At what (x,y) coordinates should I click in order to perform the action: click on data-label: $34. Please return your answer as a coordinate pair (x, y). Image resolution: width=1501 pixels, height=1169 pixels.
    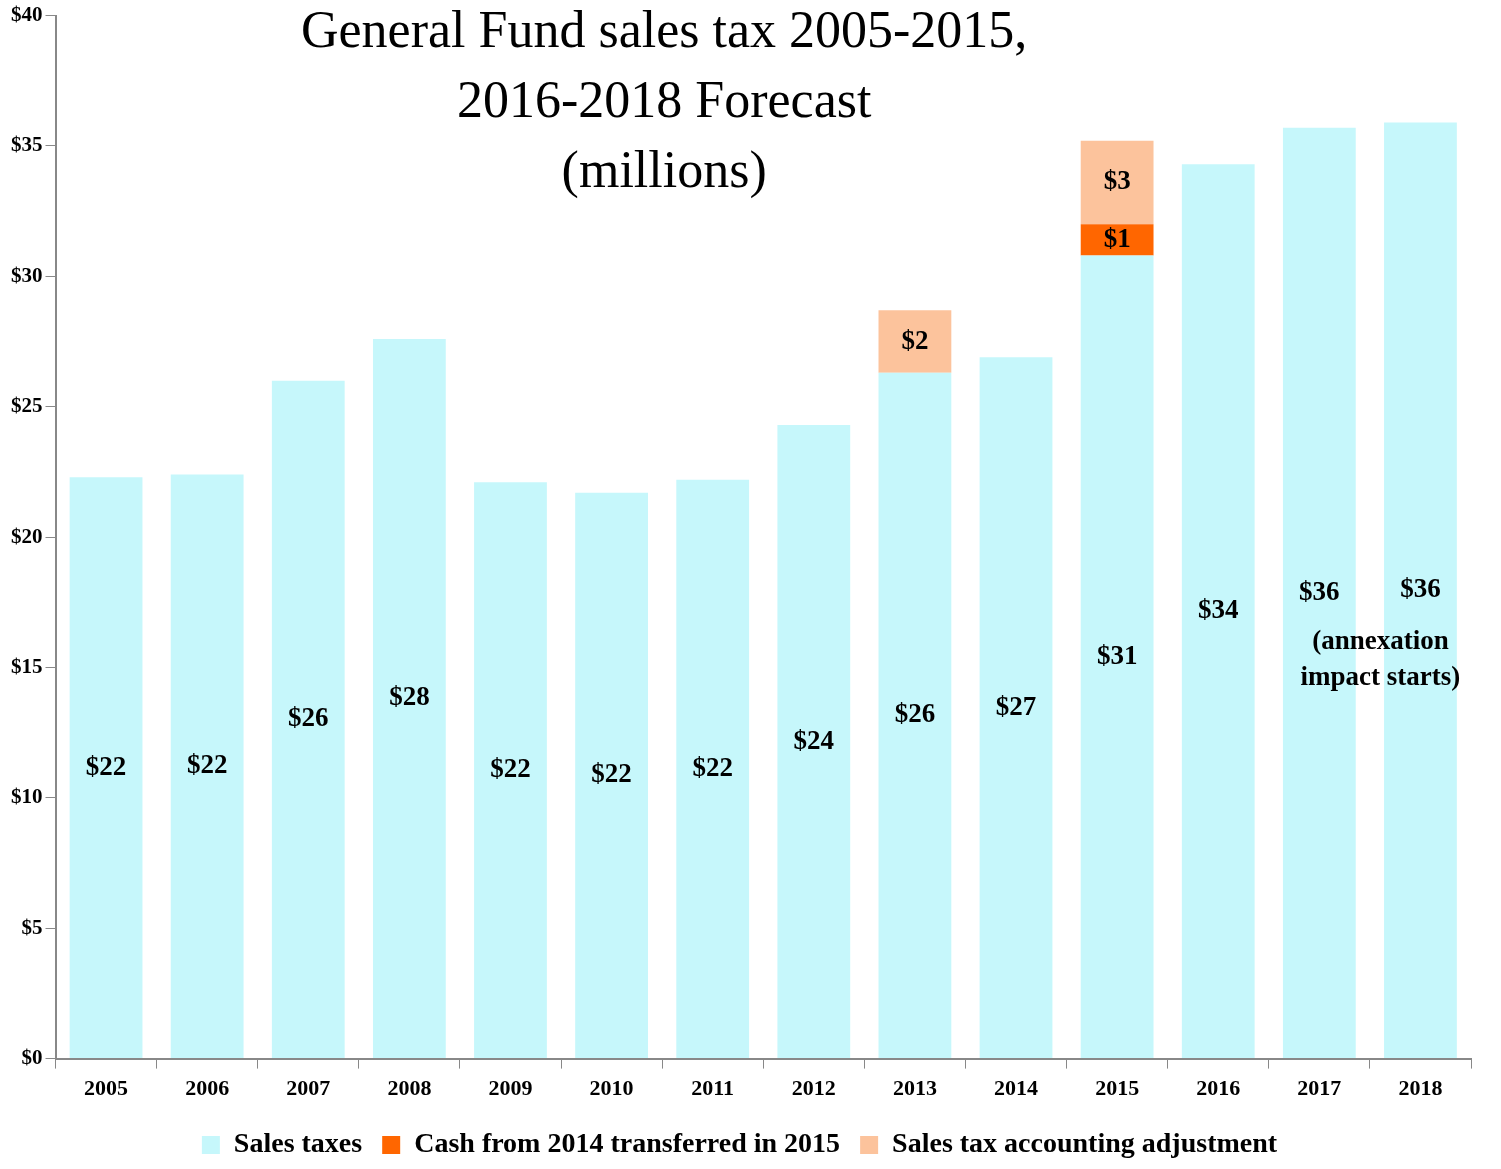
    Looking at the image, I should click on (1218, 609).